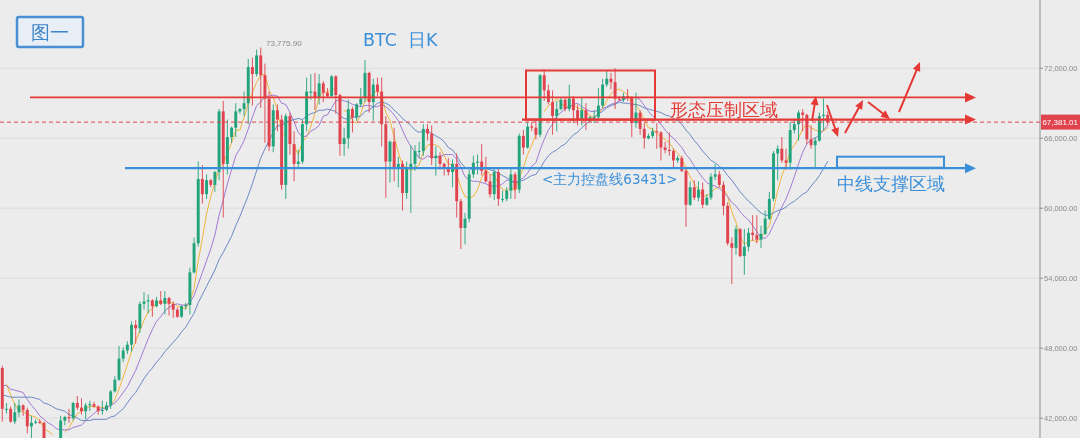  What do you see at coordinates (401, 39) in the screenshot?
I see `text: BTC 日K` at bounding box center [401, 39].